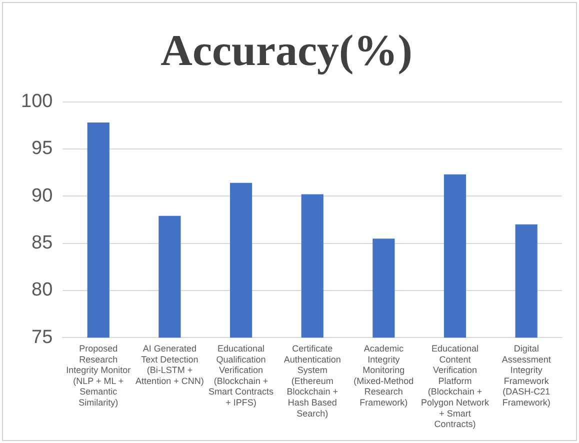  What do you see at coordinates (42, 243) in the screenshot?
I see `y-tick-label: 85` at bounding box center [42, 243].